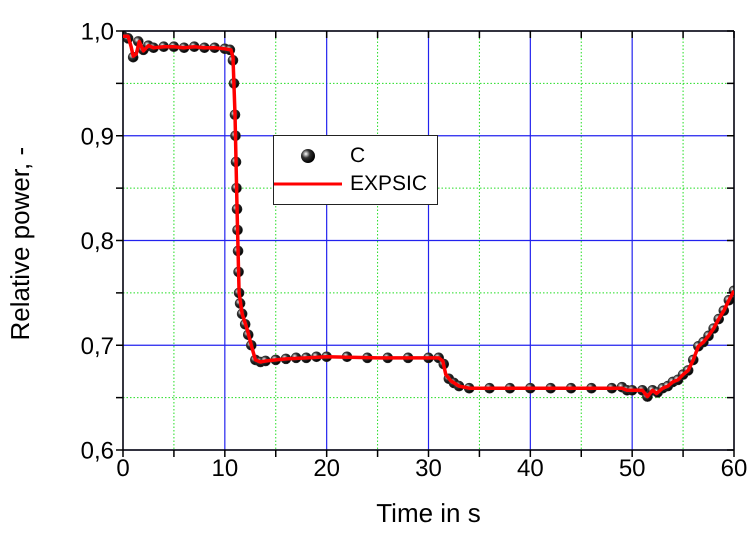 The image size is (755, 554). I want to click on x-axis-title: Time in s, so click(428, 513).